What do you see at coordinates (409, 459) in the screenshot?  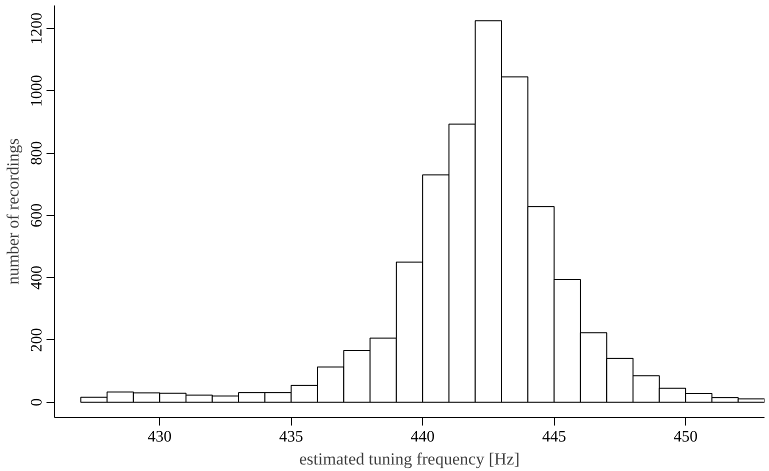 I see `x-axis-title: estimated tuning frequency [Hz]` at bounding box center [409, 459].